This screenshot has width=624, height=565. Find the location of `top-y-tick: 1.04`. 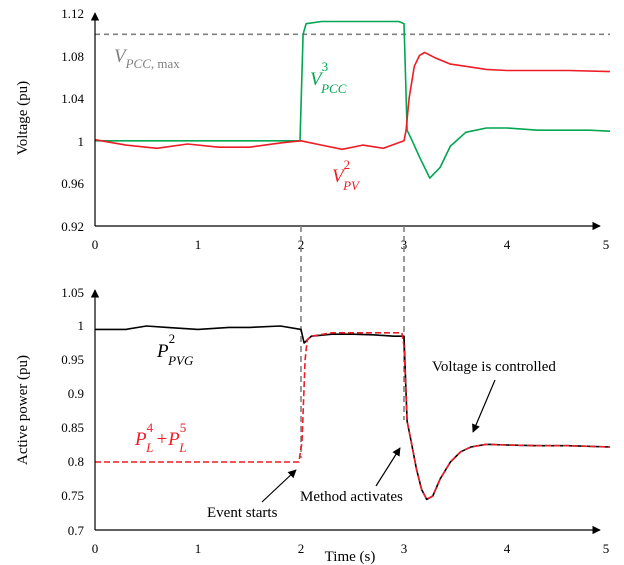

top-y-tick: 1.04 is located at coordinates (72, 98).